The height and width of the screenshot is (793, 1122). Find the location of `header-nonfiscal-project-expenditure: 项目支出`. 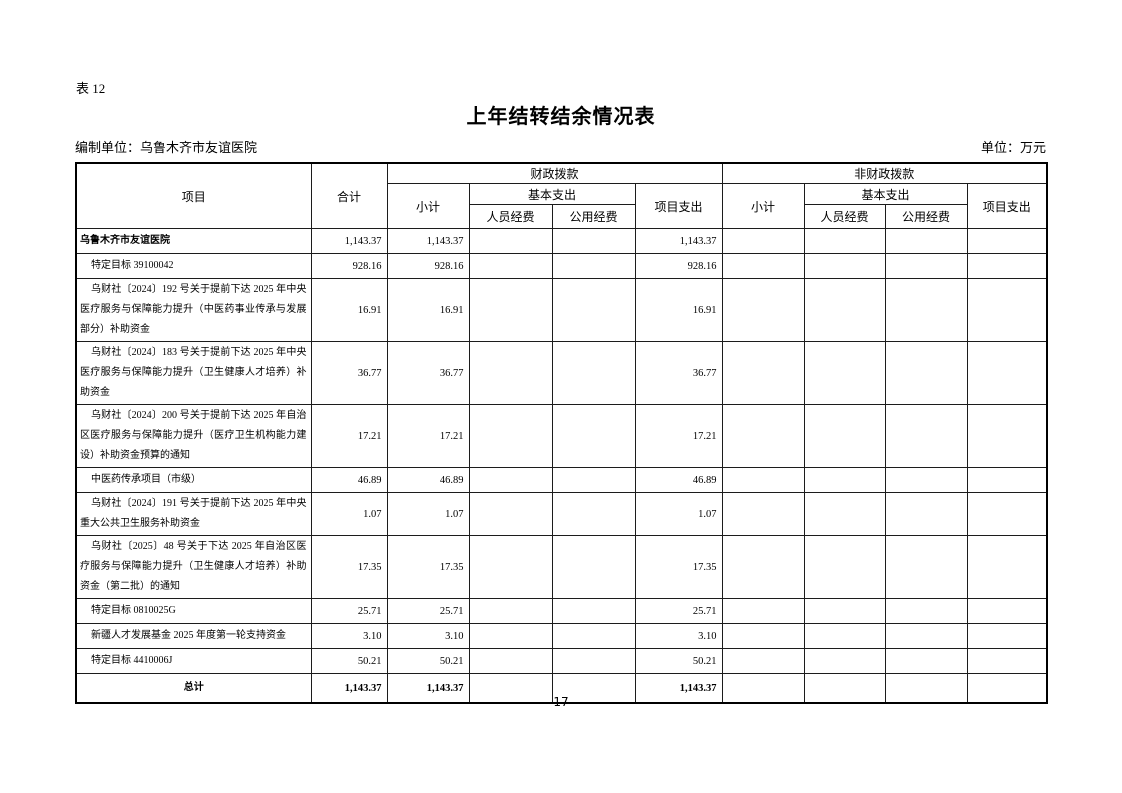

header-nonfiscal-project-expenditure: 项目支出 is located at coordinates (1007, 206).